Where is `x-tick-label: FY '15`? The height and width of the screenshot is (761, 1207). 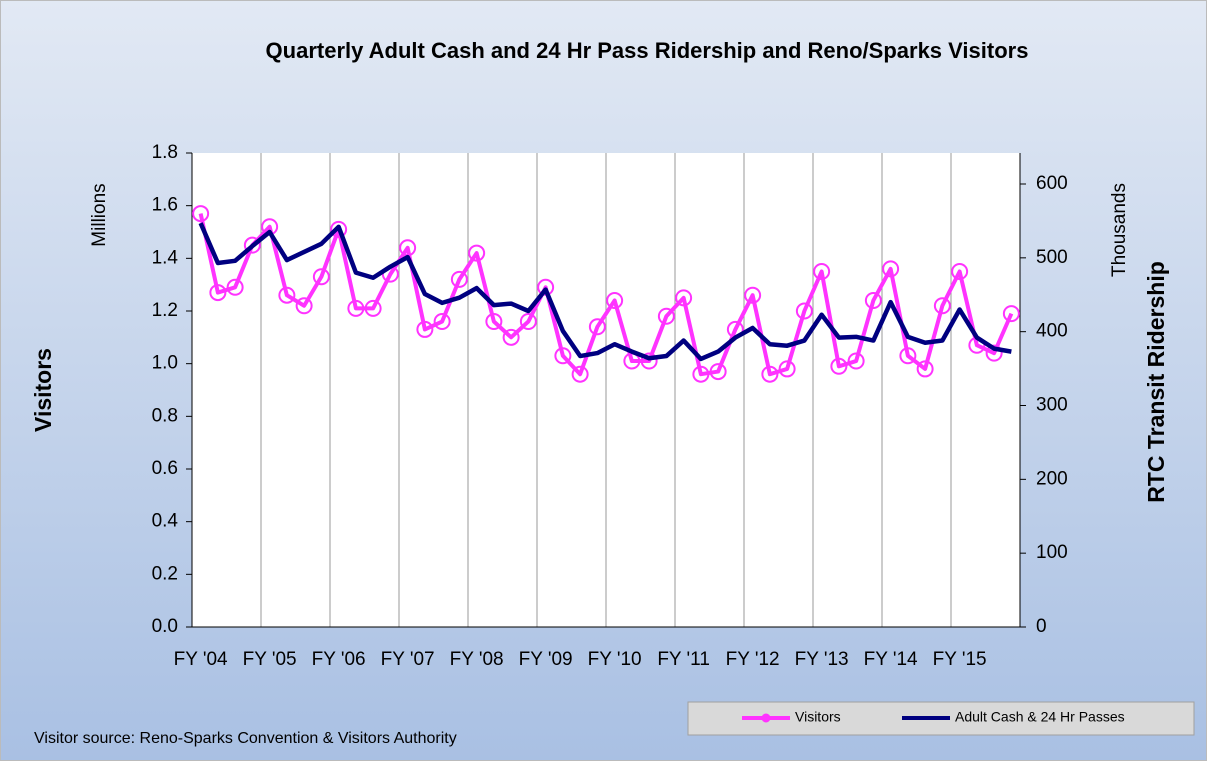
x-tick-label: FY '15 is located at coordinates (960, 659).